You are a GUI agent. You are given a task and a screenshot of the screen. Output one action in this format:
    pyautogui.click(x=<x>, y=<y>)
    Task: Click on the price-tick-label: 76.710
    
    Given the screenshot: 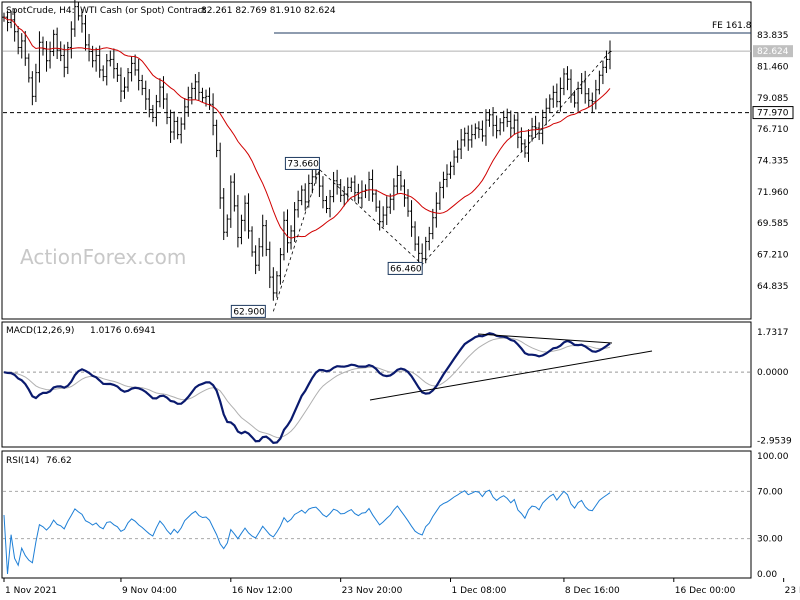 What is the action you would take?
    pyautogui.click(x=773, y=130)
    